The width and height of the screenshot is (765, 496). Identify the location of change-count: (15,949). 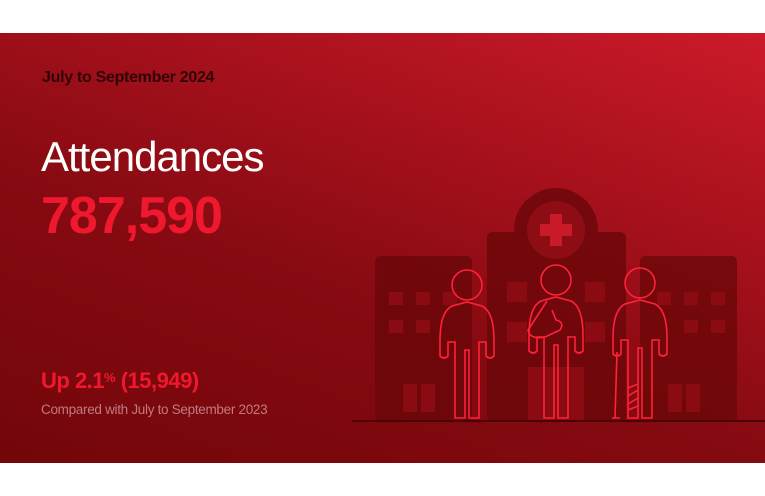
(157, 380).